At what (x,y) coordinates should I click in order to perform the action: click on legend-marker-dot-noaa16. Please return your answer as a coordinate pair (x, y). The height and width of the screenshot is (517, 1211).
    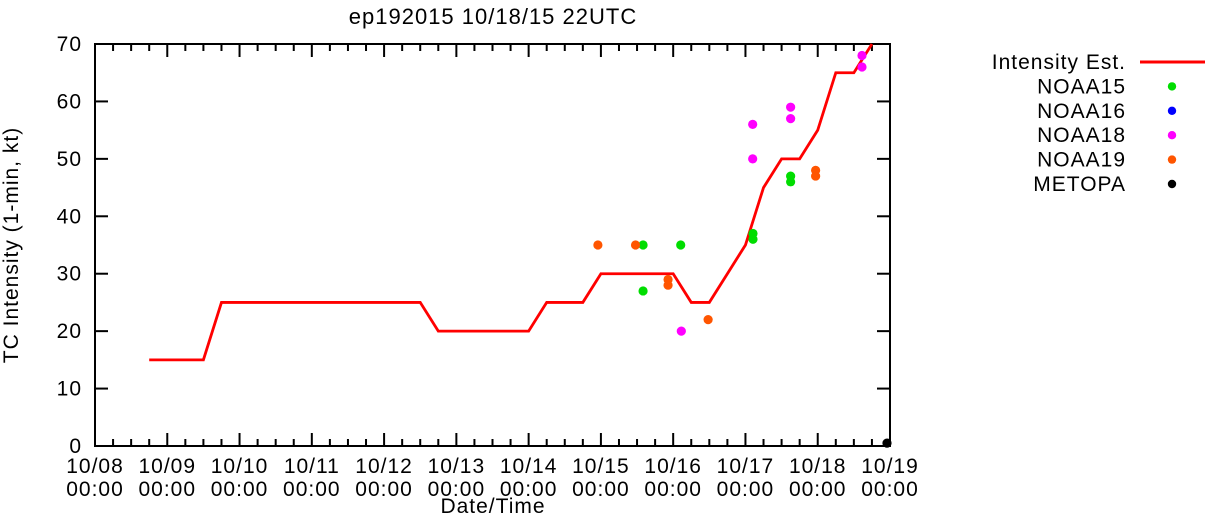
    Looking at the image, I should click on (1172, 111).